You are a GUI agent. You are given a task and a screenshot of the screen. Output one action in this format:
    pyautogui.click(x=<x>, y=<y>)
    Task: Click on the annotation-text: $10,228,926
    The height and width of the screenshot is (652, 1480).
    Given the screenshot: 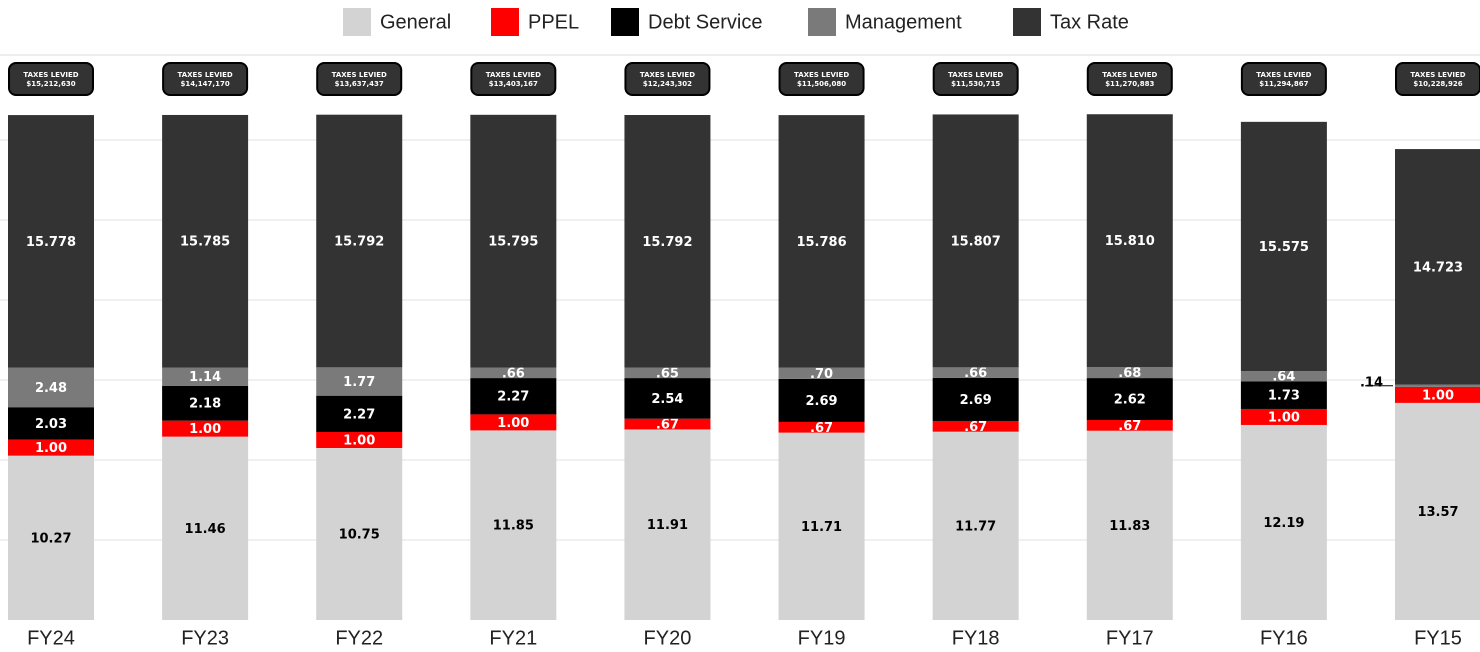 What is the action you would take?
    pyautogui.click(x=1437, y=84)
    